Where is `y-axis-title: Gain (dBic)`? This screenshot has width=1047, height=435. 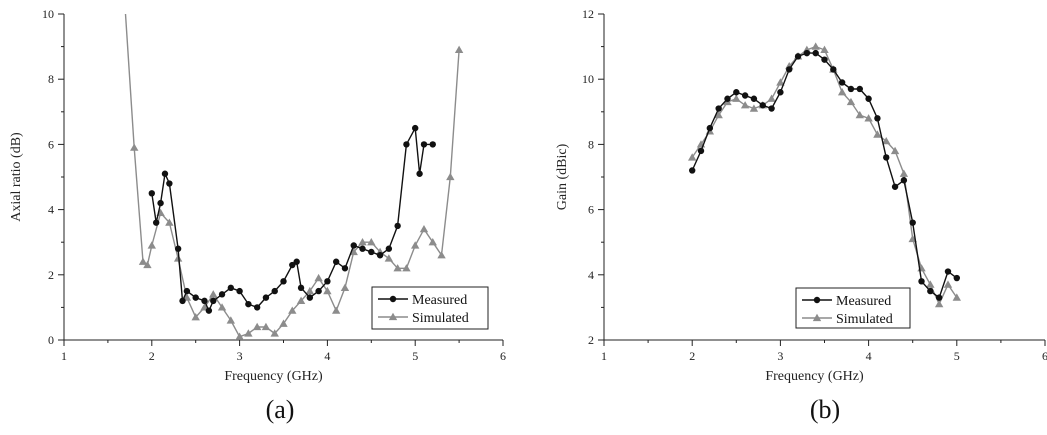
y-axis-title: Gain (dBic) is located at coordinates (562, 176).